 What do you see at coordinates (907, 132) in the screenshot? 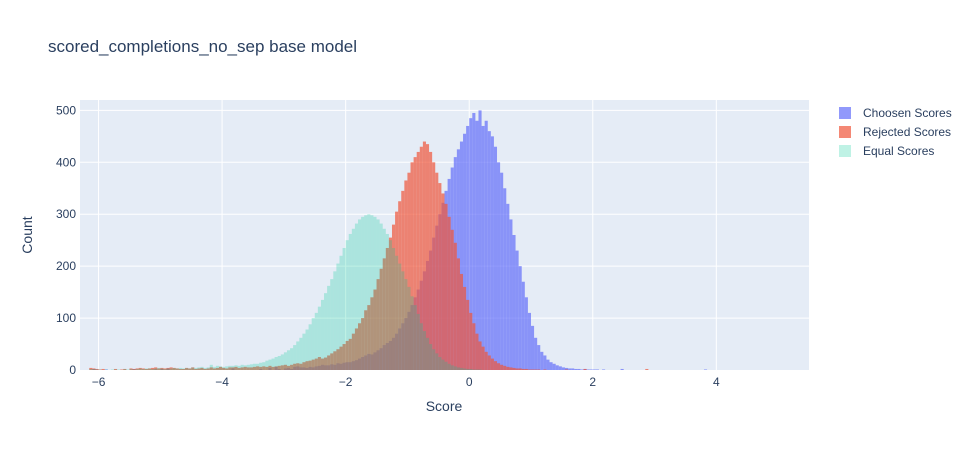
I see `legend-label: Rejected Scores` at bounding box center [907, 132].